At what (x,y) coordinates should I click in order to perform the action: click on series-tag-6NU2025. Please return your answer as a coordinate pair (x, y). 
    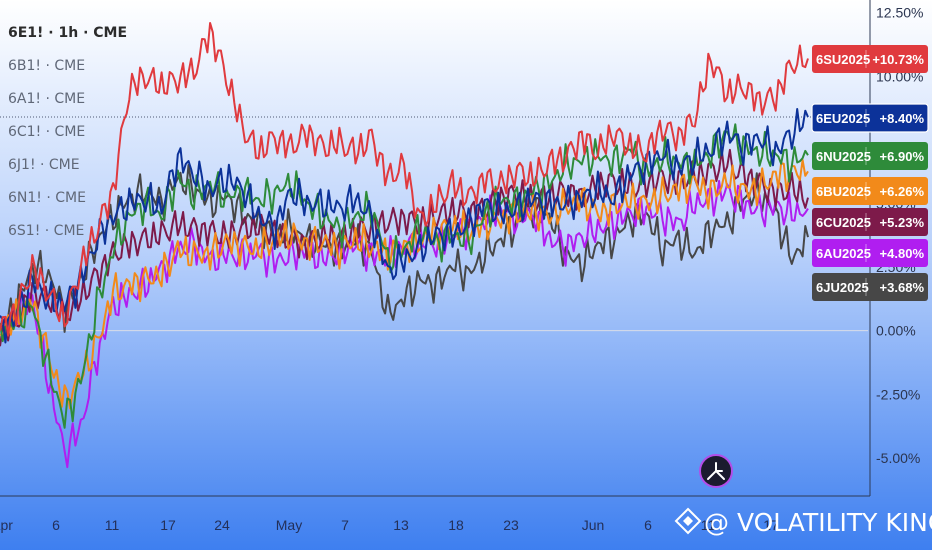
    Looking at the image, I should click on (870, 156).